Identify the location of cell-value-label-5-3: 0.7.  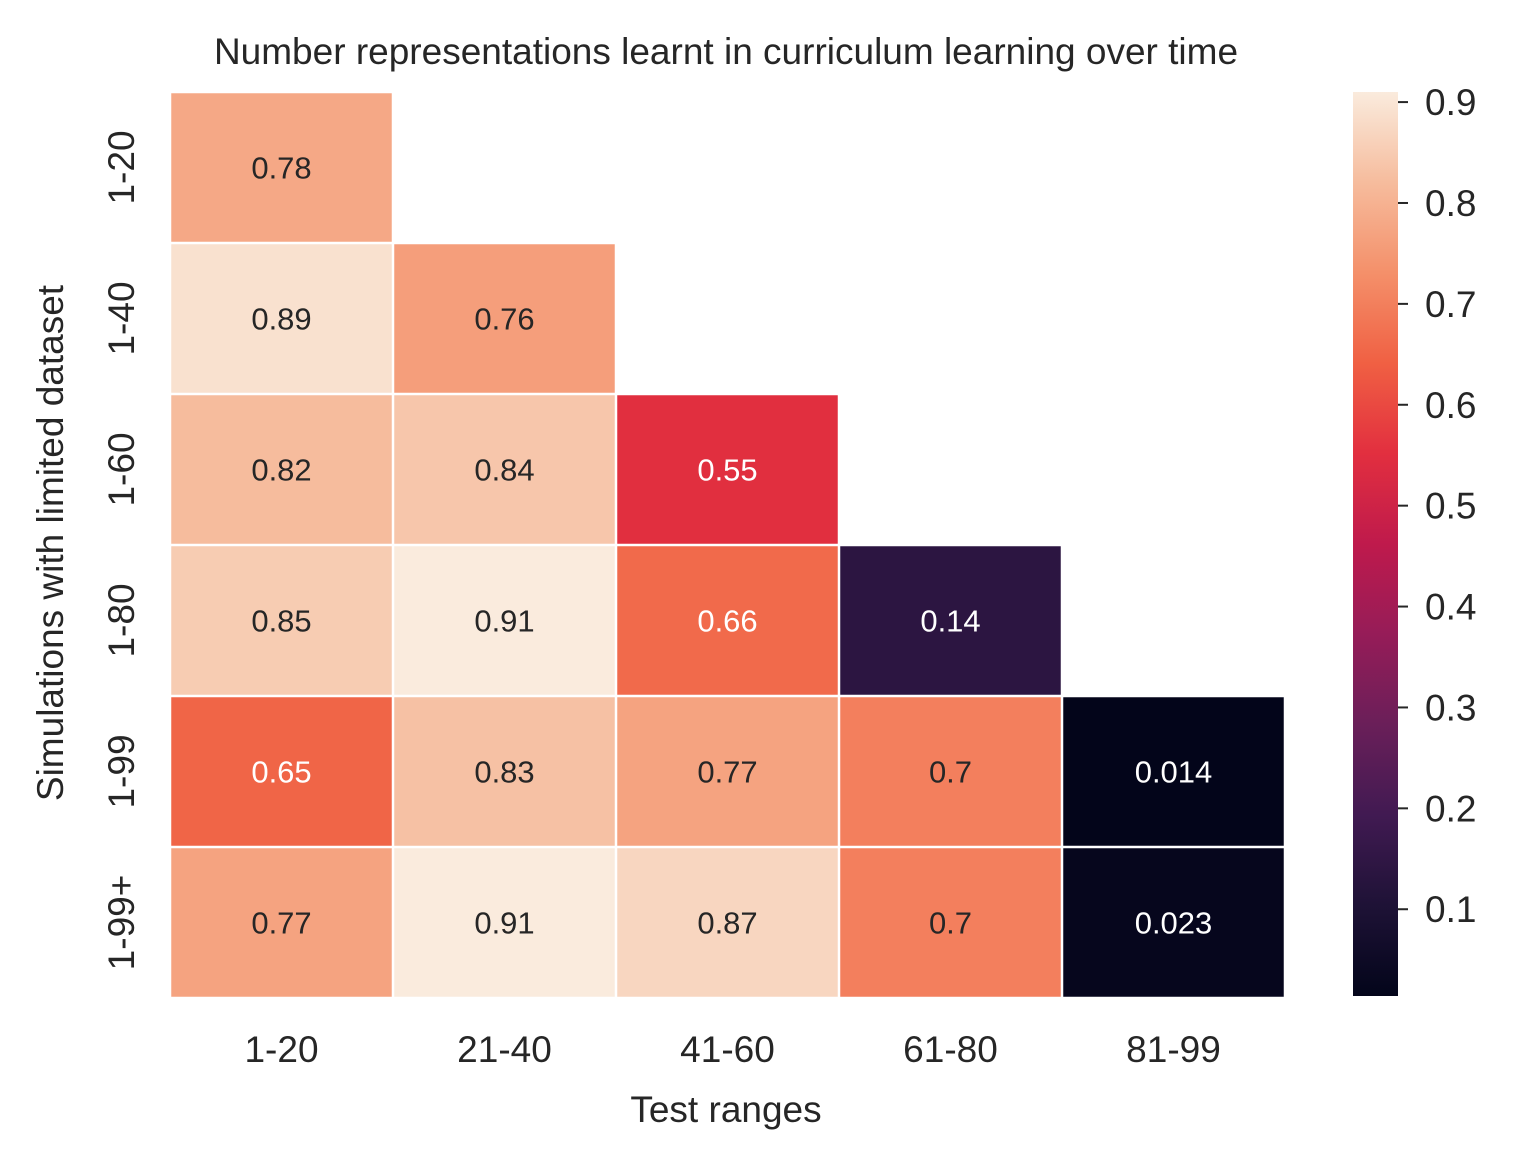
(950, 923).